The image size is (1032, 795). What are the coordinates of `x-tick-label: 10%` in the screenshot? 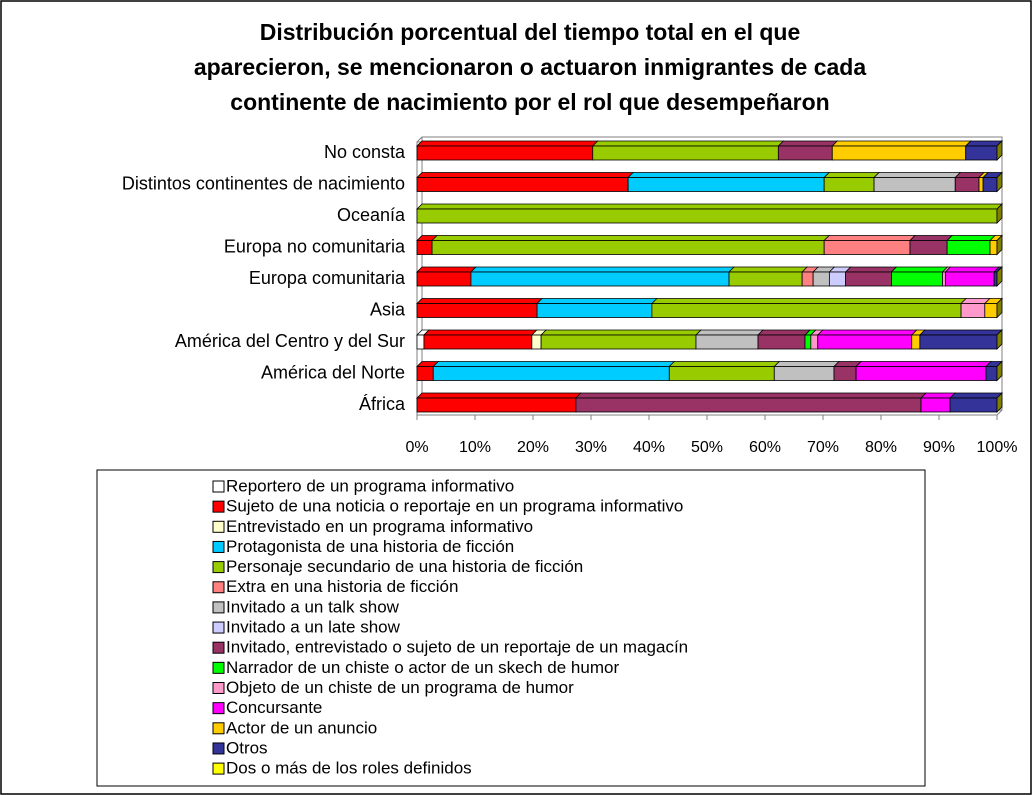 It's located at (475, 447).